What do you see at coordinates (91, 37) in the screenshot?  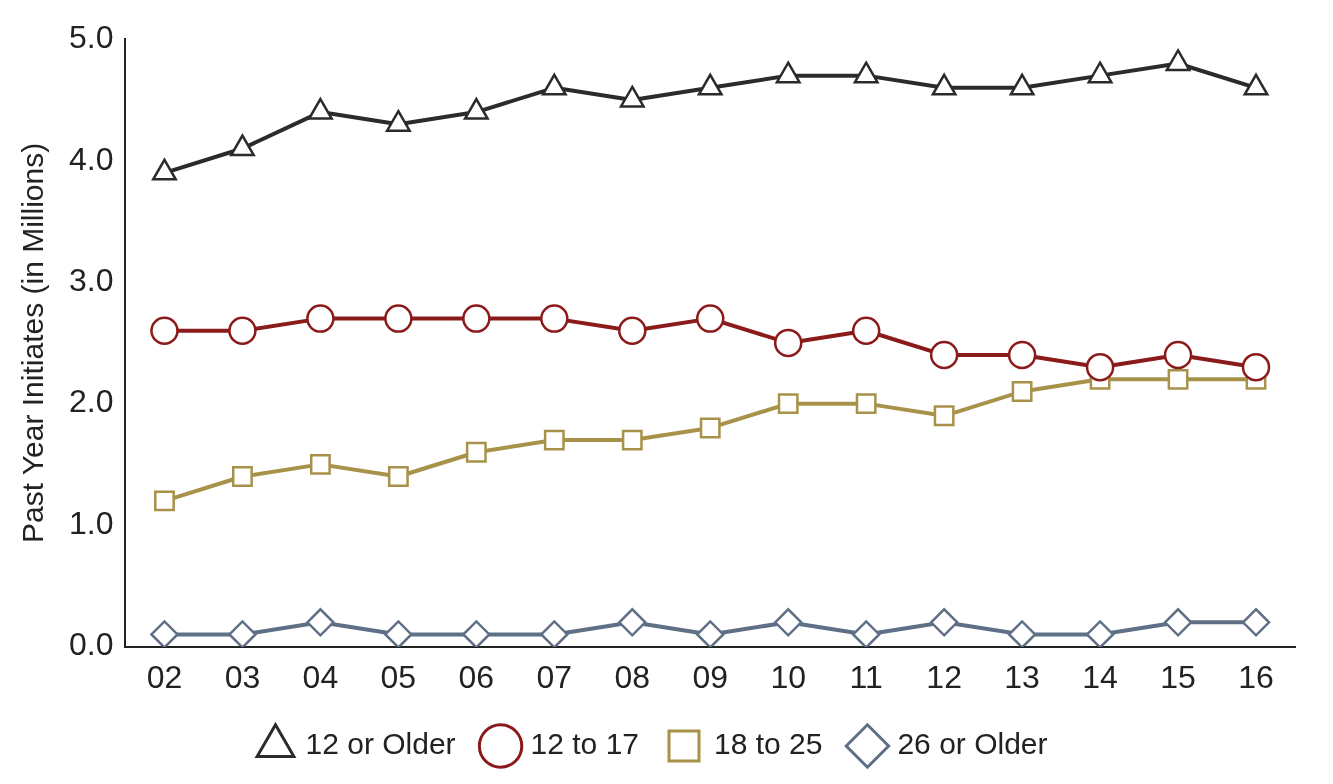 I see `y-tick-label: 5.0` at bounding box center [91, 37].